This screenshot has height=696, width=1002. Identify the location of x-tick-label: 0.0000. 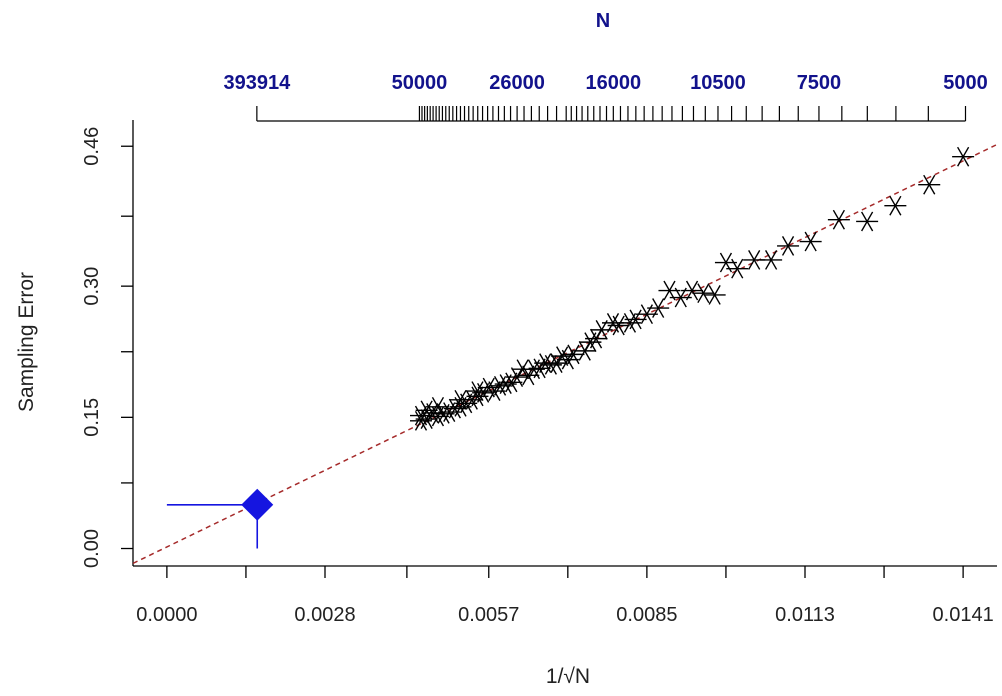
(166, 615).